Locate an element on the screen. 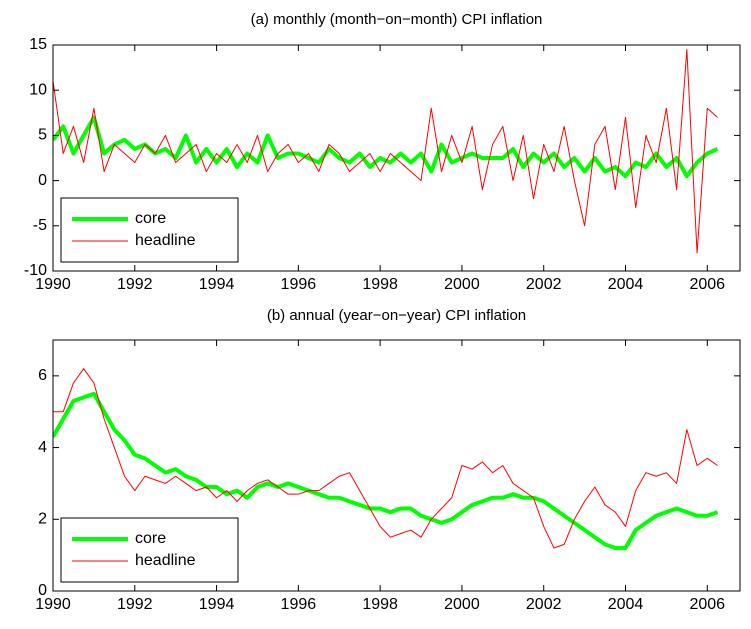  y-tick-label: -10 is located at coordinates (35, 270).